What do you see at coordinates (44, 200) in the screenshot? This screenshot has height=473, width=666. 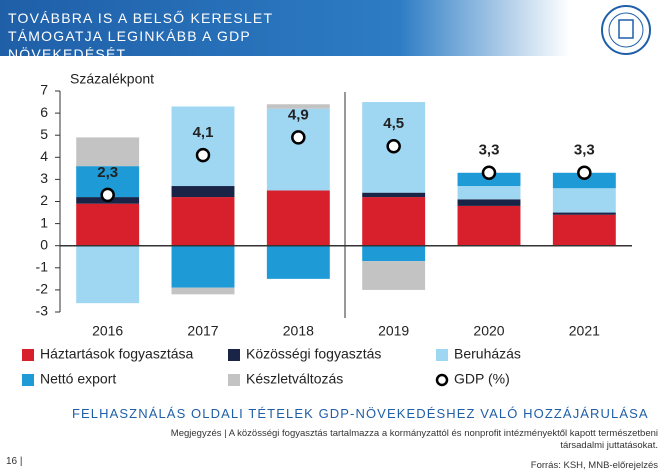 I see `y-tick-label: 2` at bounding box center [44, 200].